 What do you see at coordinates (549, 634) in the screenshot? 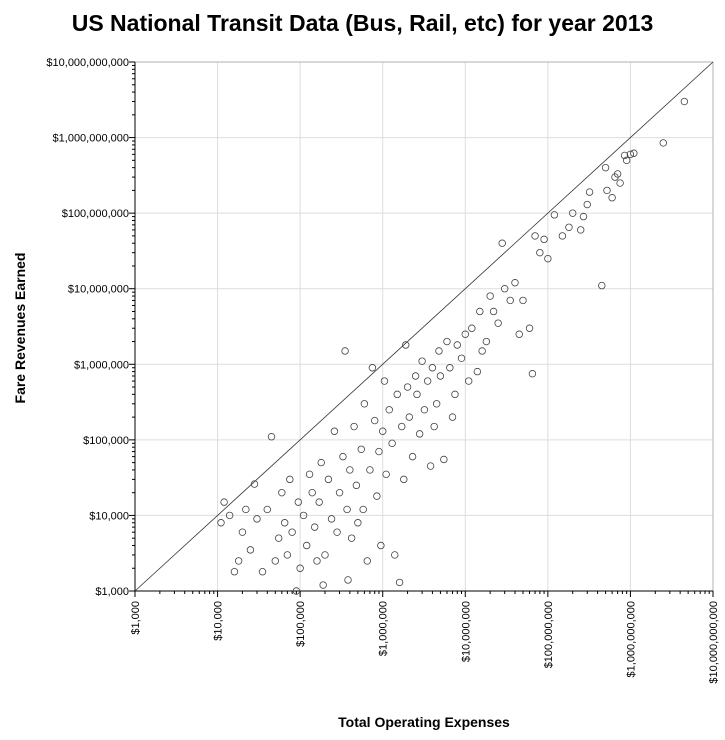
I see `x-tick-label: $100,000,000` at bounding box center [549, 634].